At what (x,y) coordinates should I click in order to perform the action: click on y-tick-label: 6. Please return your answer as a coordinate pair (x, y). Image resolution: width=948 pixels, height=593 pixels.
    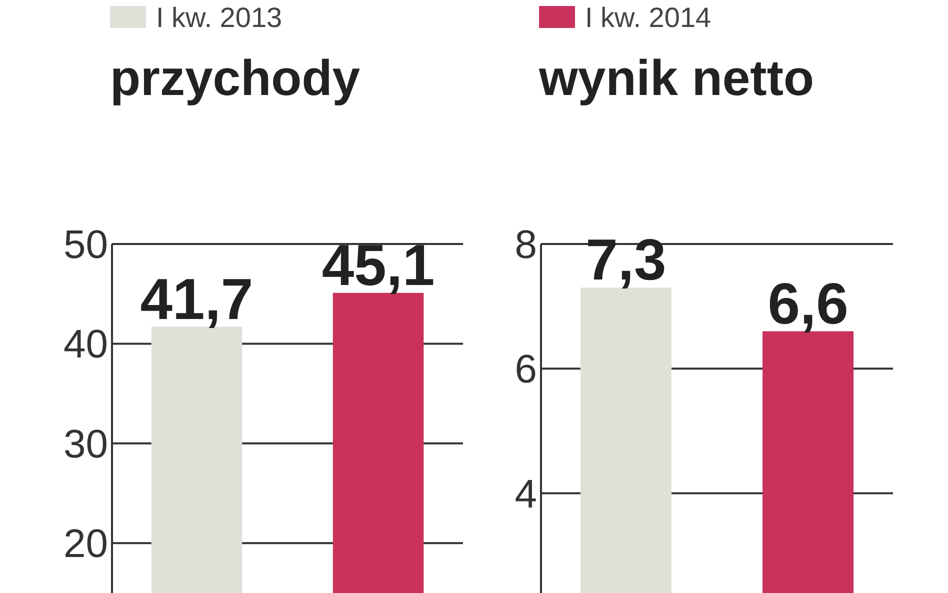
    Looking at the image, I should click on (525, 370).